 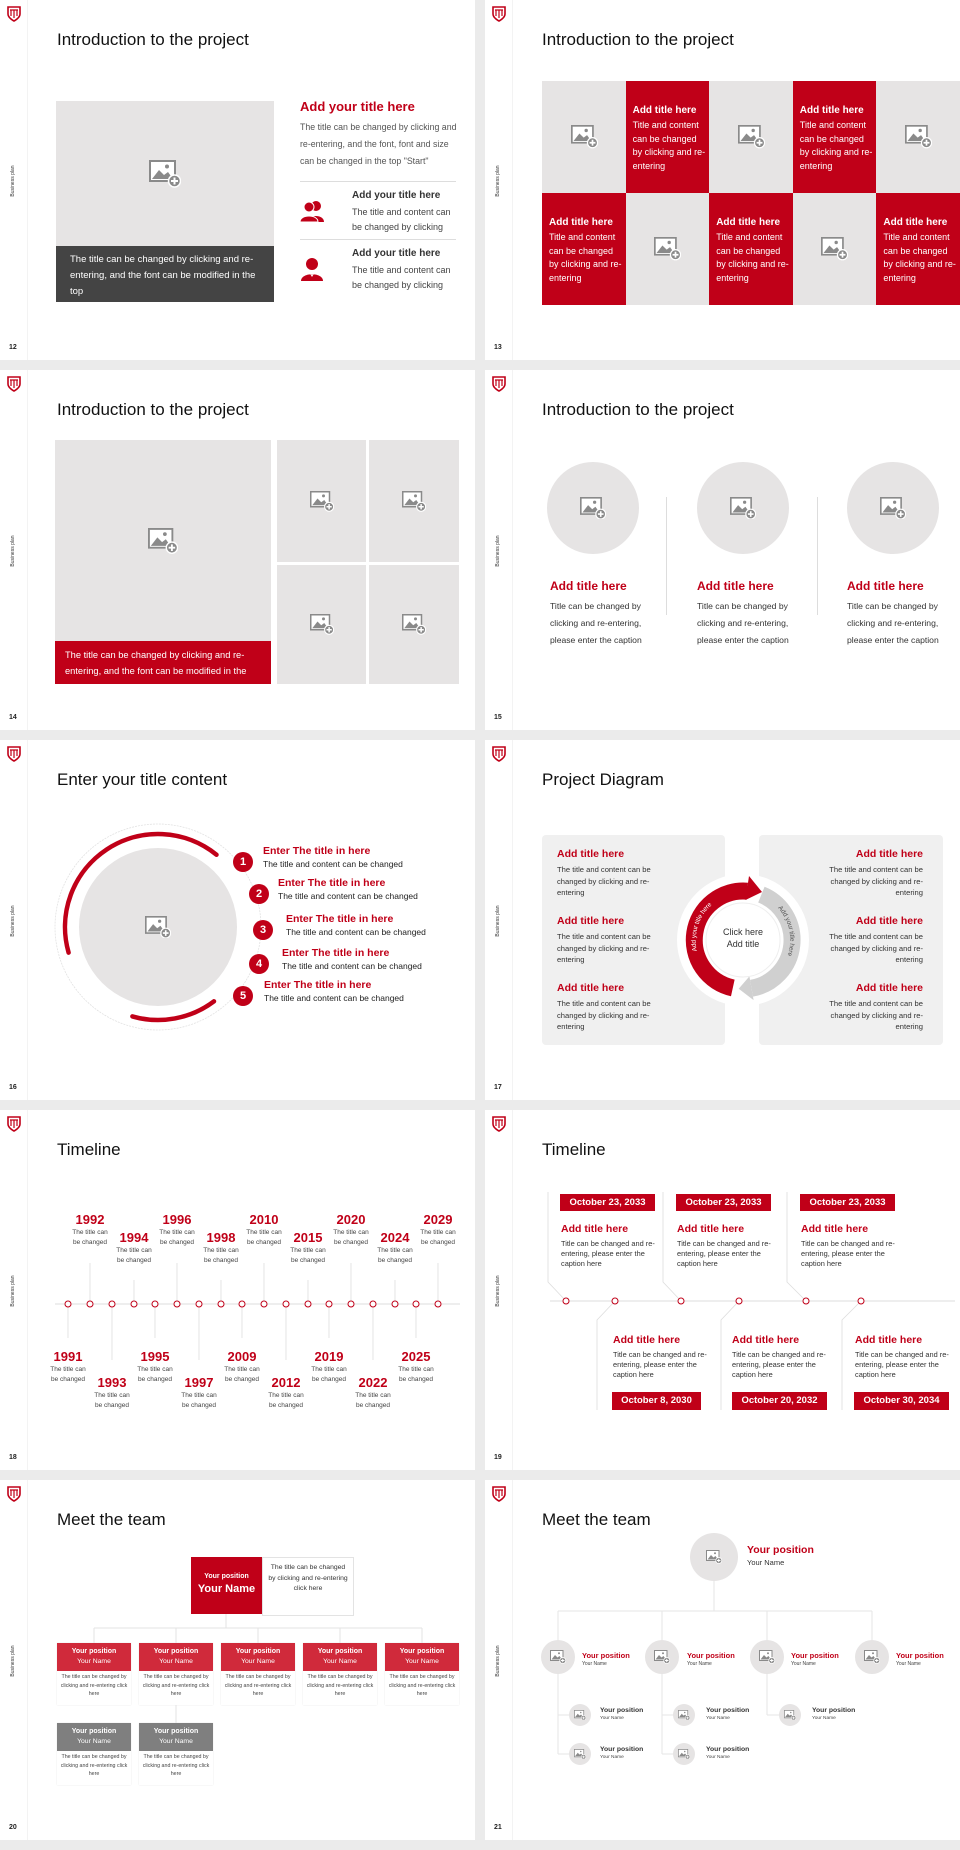 What do you see at coordinates (226, 1585) in the screenshot?
I see `lead-card: Your position Your Name` at bounding box center [226, 1585].